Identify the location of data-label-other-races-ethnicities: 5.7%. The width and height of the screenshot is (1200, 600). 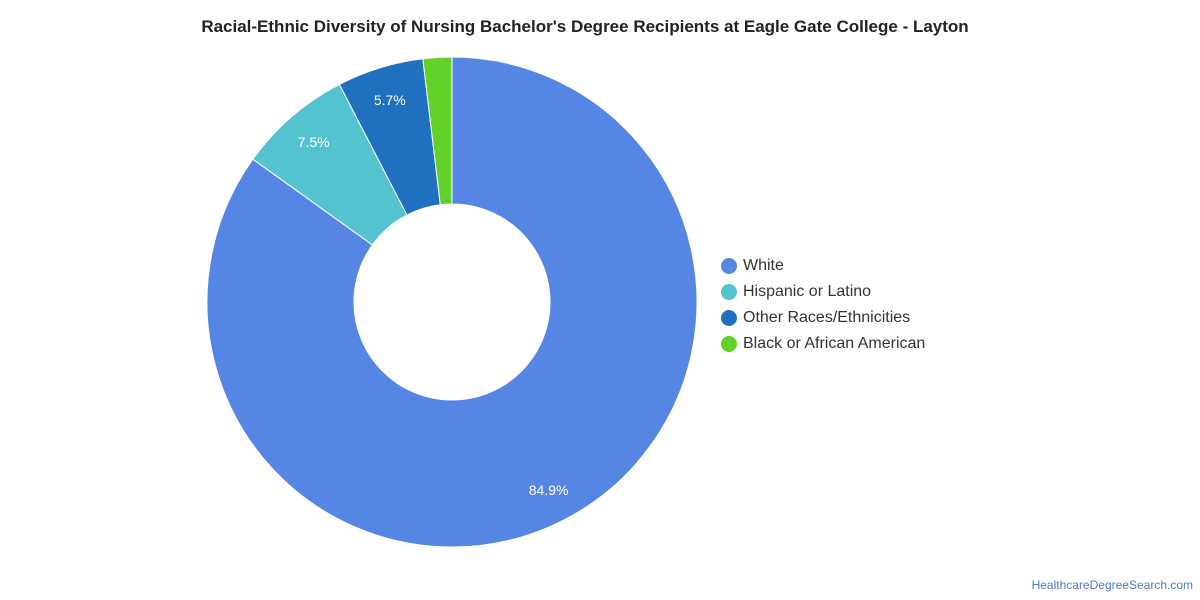
(390, 100).